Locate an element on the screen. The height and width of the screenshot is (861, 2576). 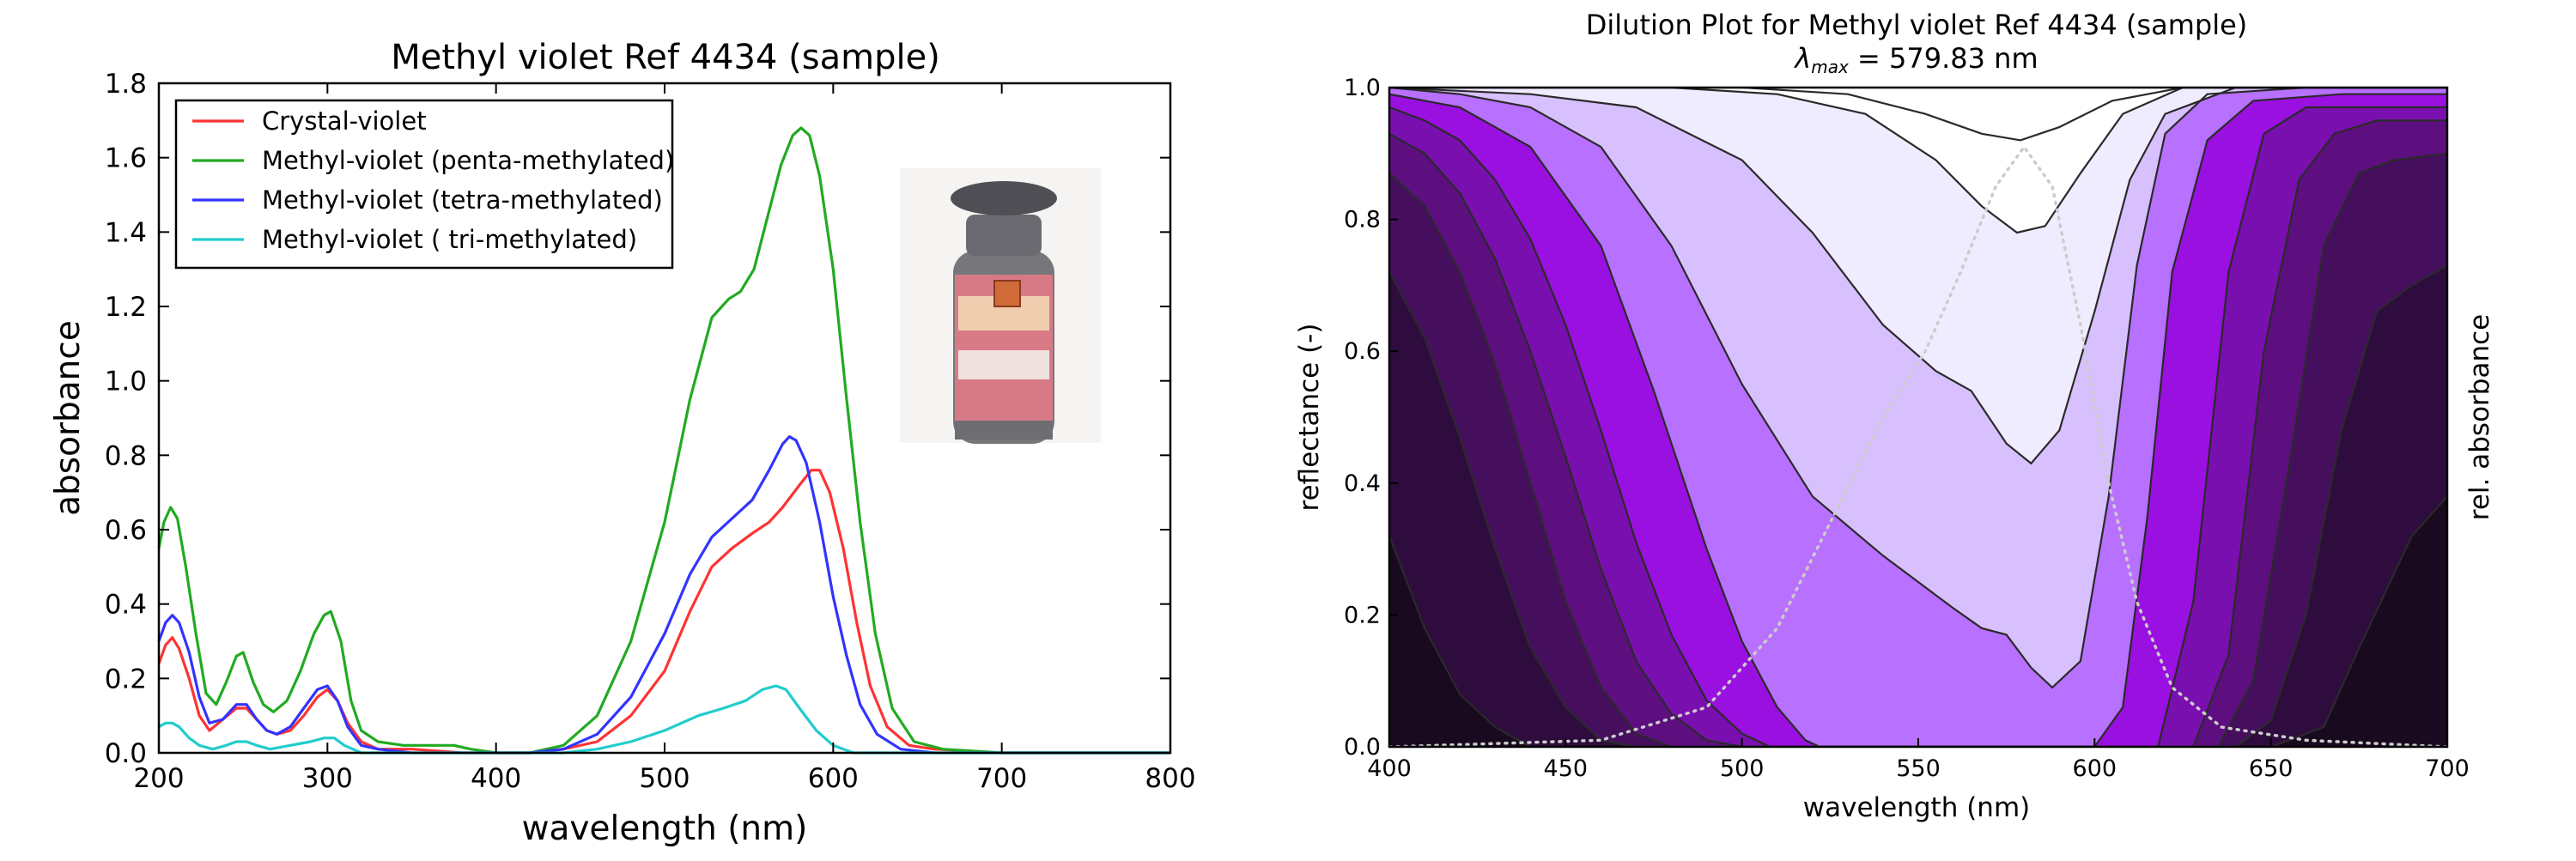
bottle-neck is located at coordinates (1004, 235).